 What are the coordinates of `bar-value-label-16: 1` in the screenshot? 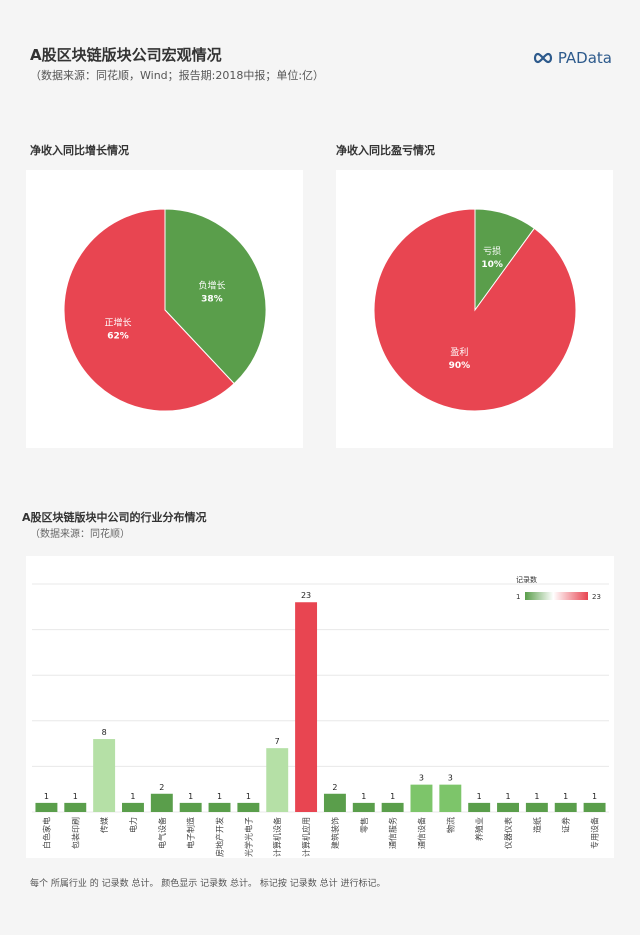 It's located at (507, 796).